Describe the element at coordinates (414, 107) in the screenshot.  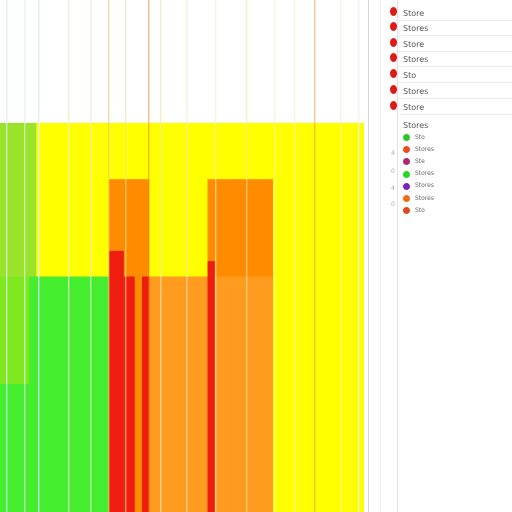
I see `sidebar-item-6: Store` at that location.